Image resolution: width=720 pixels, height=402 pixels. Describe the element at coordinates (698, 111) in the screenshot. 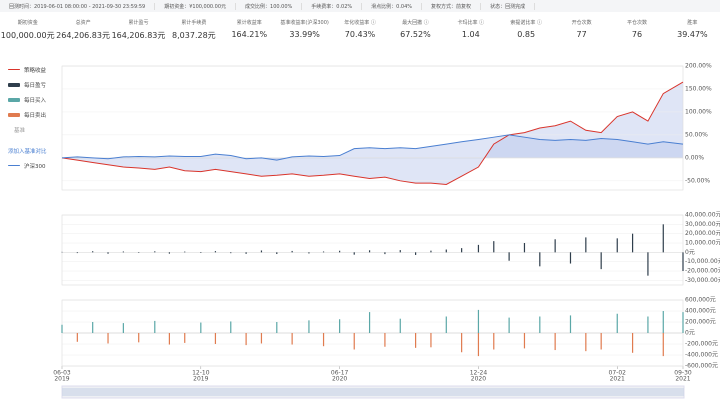

I see `y-tick-label: 100.00%` at that location.